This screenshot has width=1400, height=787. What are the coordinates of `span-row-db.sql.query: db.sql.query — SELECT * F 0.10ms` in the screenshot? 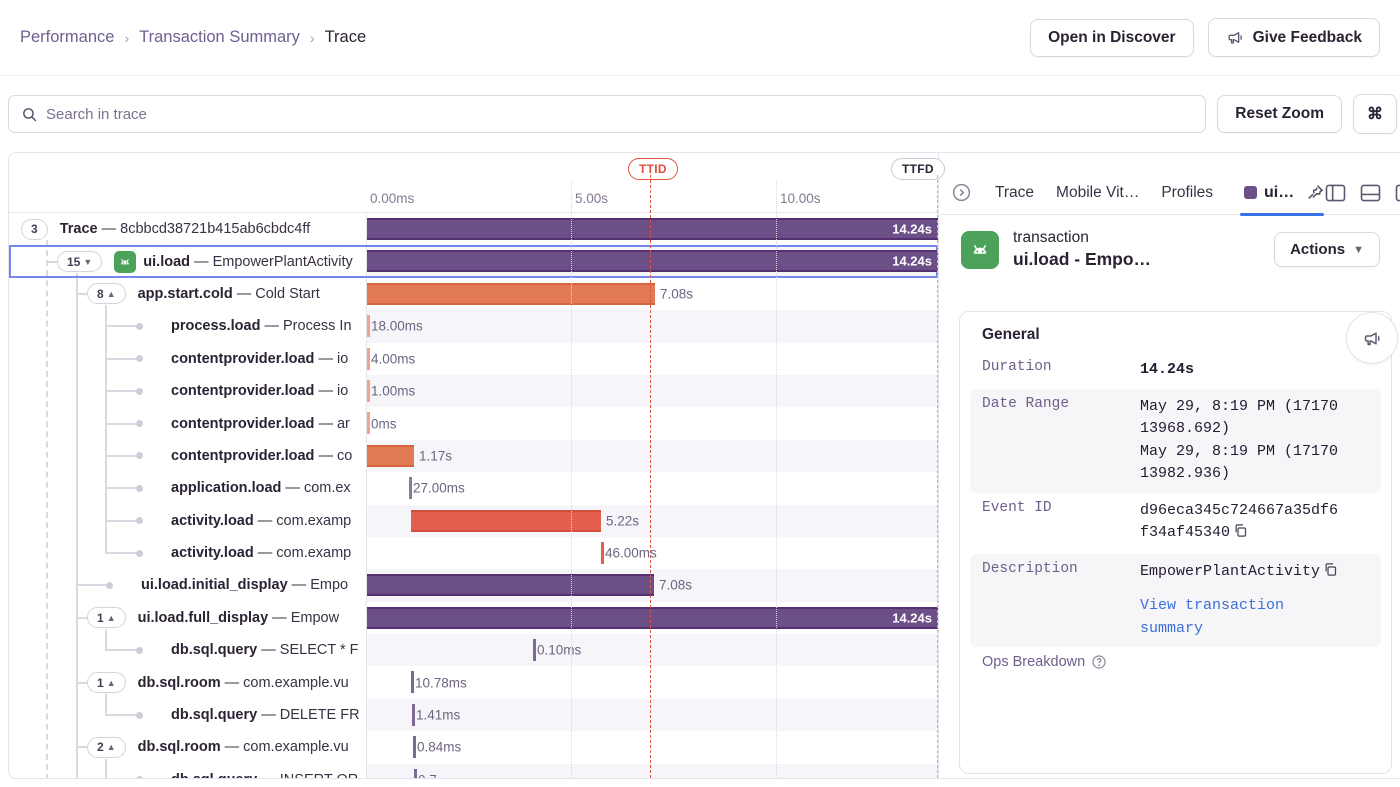 It's located at (473, 650).